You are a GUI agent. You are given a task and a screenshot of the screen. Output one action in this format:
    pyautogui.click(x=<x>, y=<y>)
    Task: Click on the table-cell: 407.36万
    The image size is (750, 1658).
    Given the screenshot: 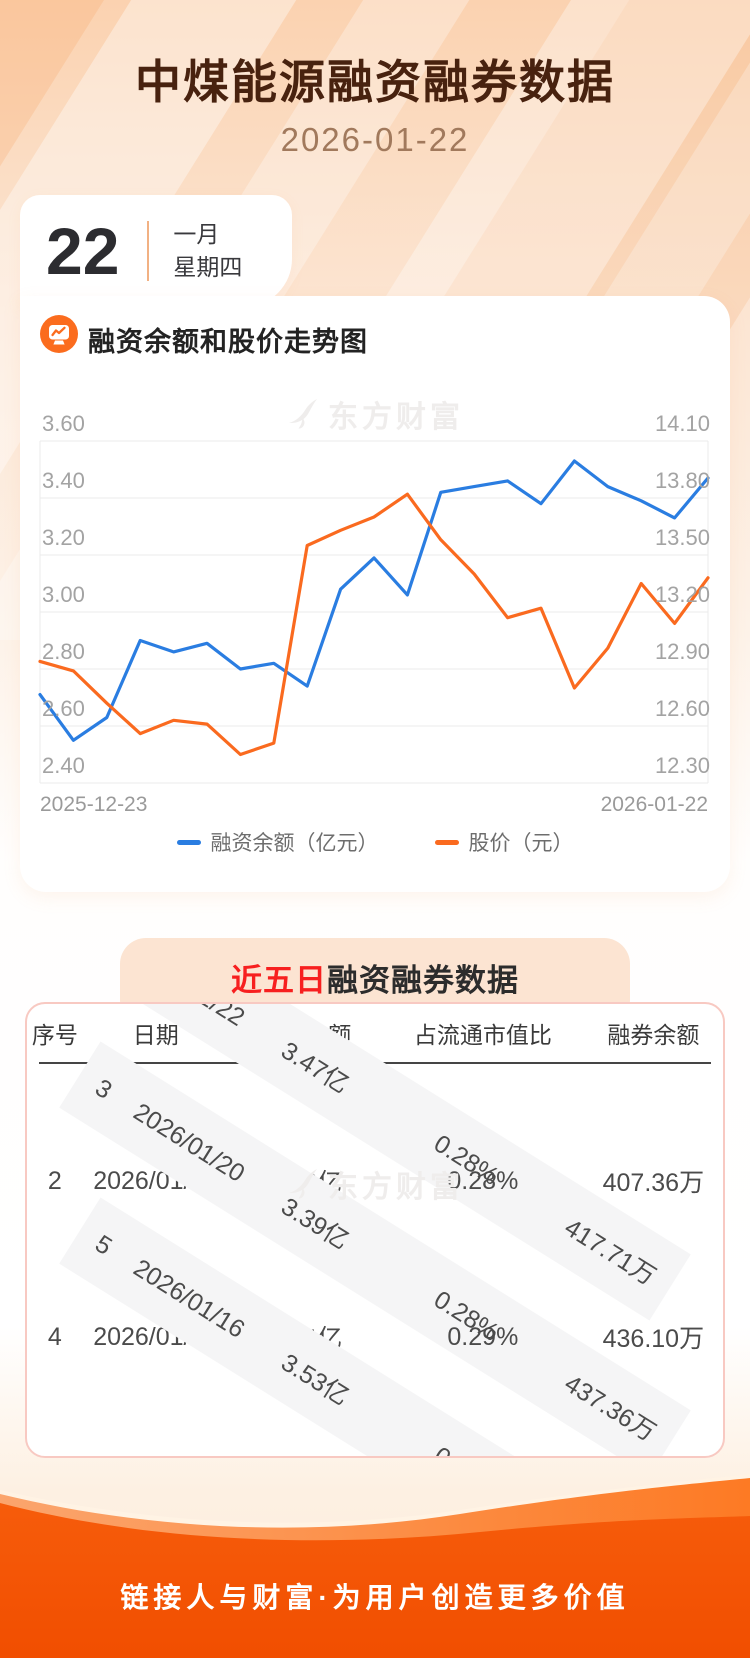 What is the action you would take?
    pyautogui.click(x=653, y=1183)
    